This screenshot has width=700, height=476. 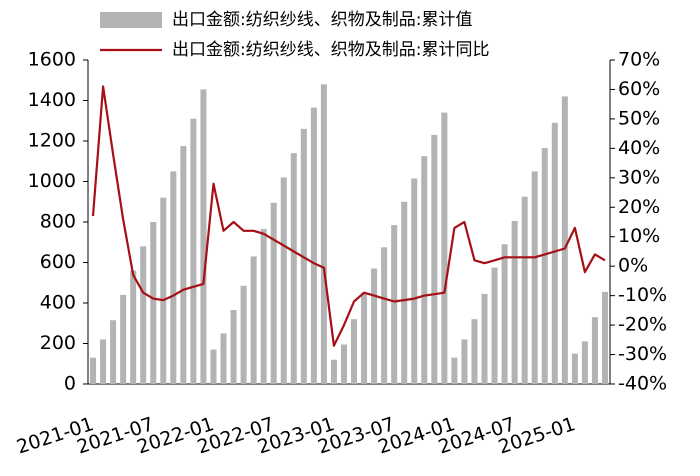 I want to click on y-tick-label: 800, so click(x=58, y=222).